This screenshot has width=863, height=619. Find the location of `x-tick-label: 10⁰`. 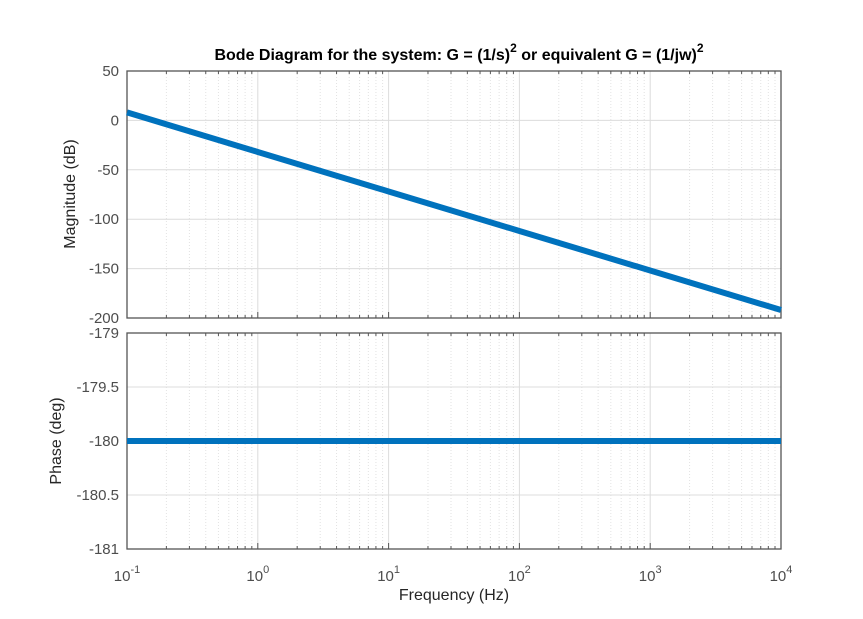

x-tick-label: 10⁰ is located at coordinates (257, 574).